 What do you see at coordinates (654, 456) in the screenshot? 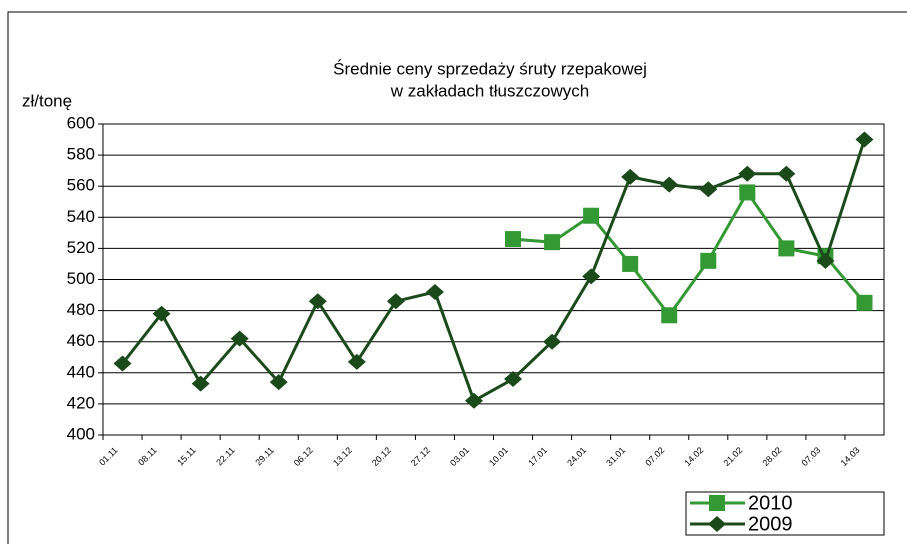
I see `x-tick-label: 07.02` at bounding box center [654, 456].